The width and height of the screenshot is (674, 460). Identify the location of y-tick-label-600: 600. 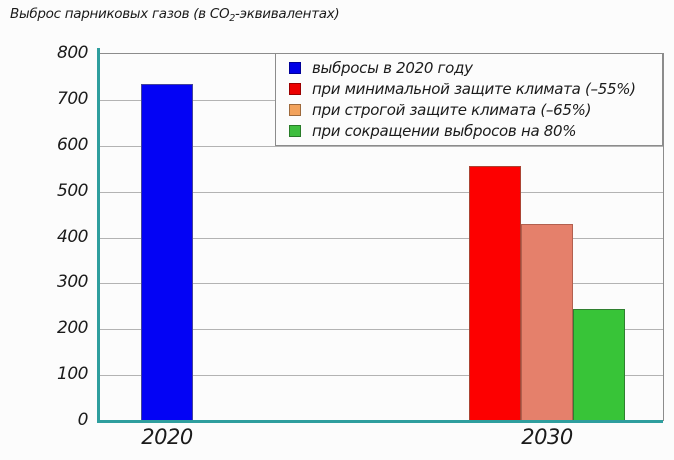
(72, 144).